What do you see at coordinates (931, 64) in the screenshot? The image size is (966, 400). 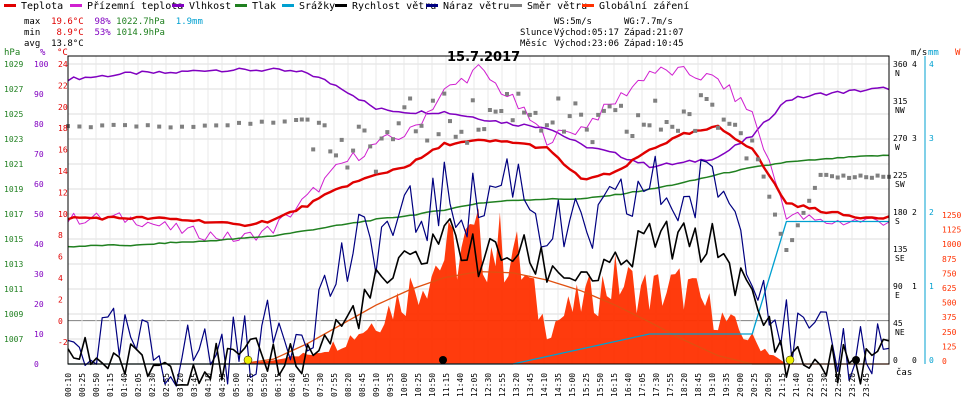 I see `mm-tick: 4` at bounding box center [931, 64].